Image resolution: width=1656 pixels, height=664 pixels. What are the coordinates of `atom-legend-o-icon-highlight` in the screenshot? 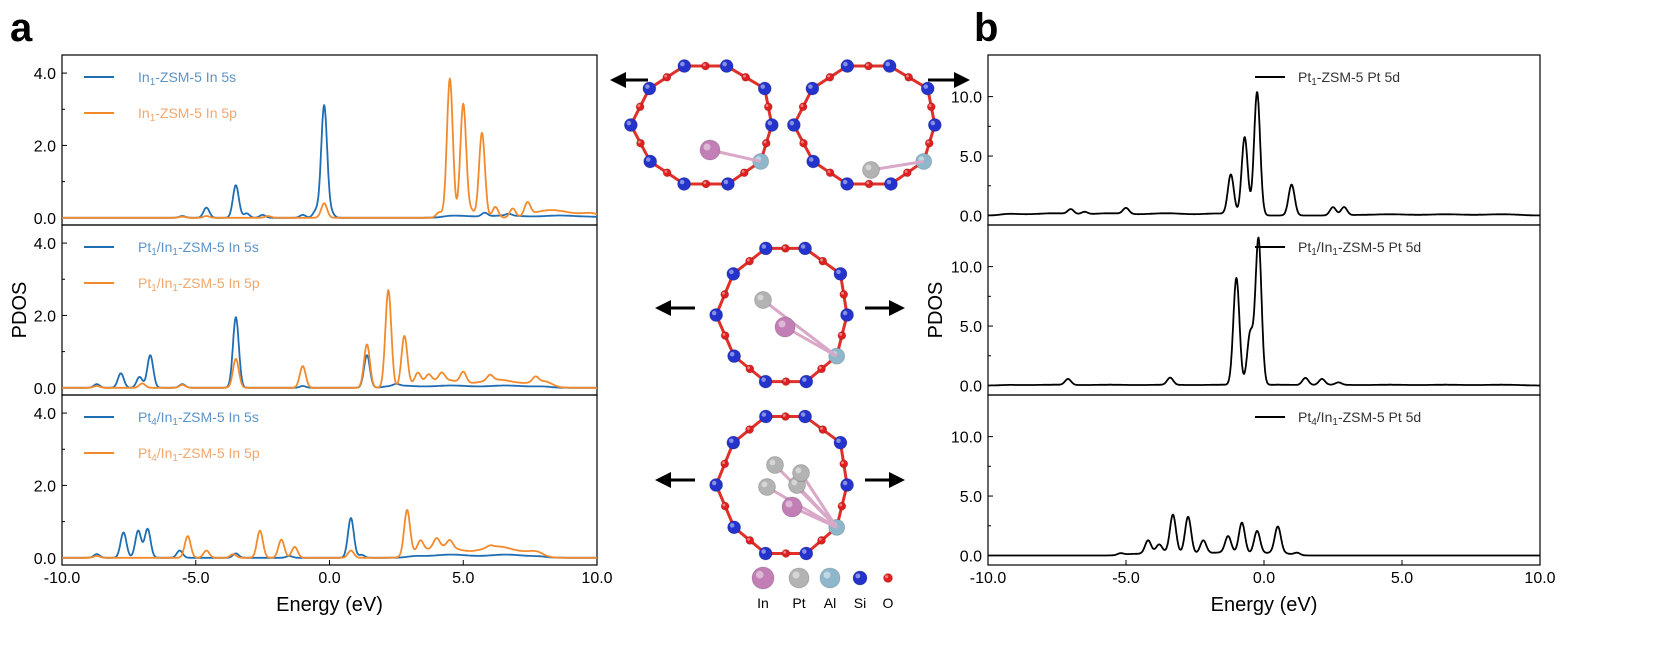 It's located at (887, 577).